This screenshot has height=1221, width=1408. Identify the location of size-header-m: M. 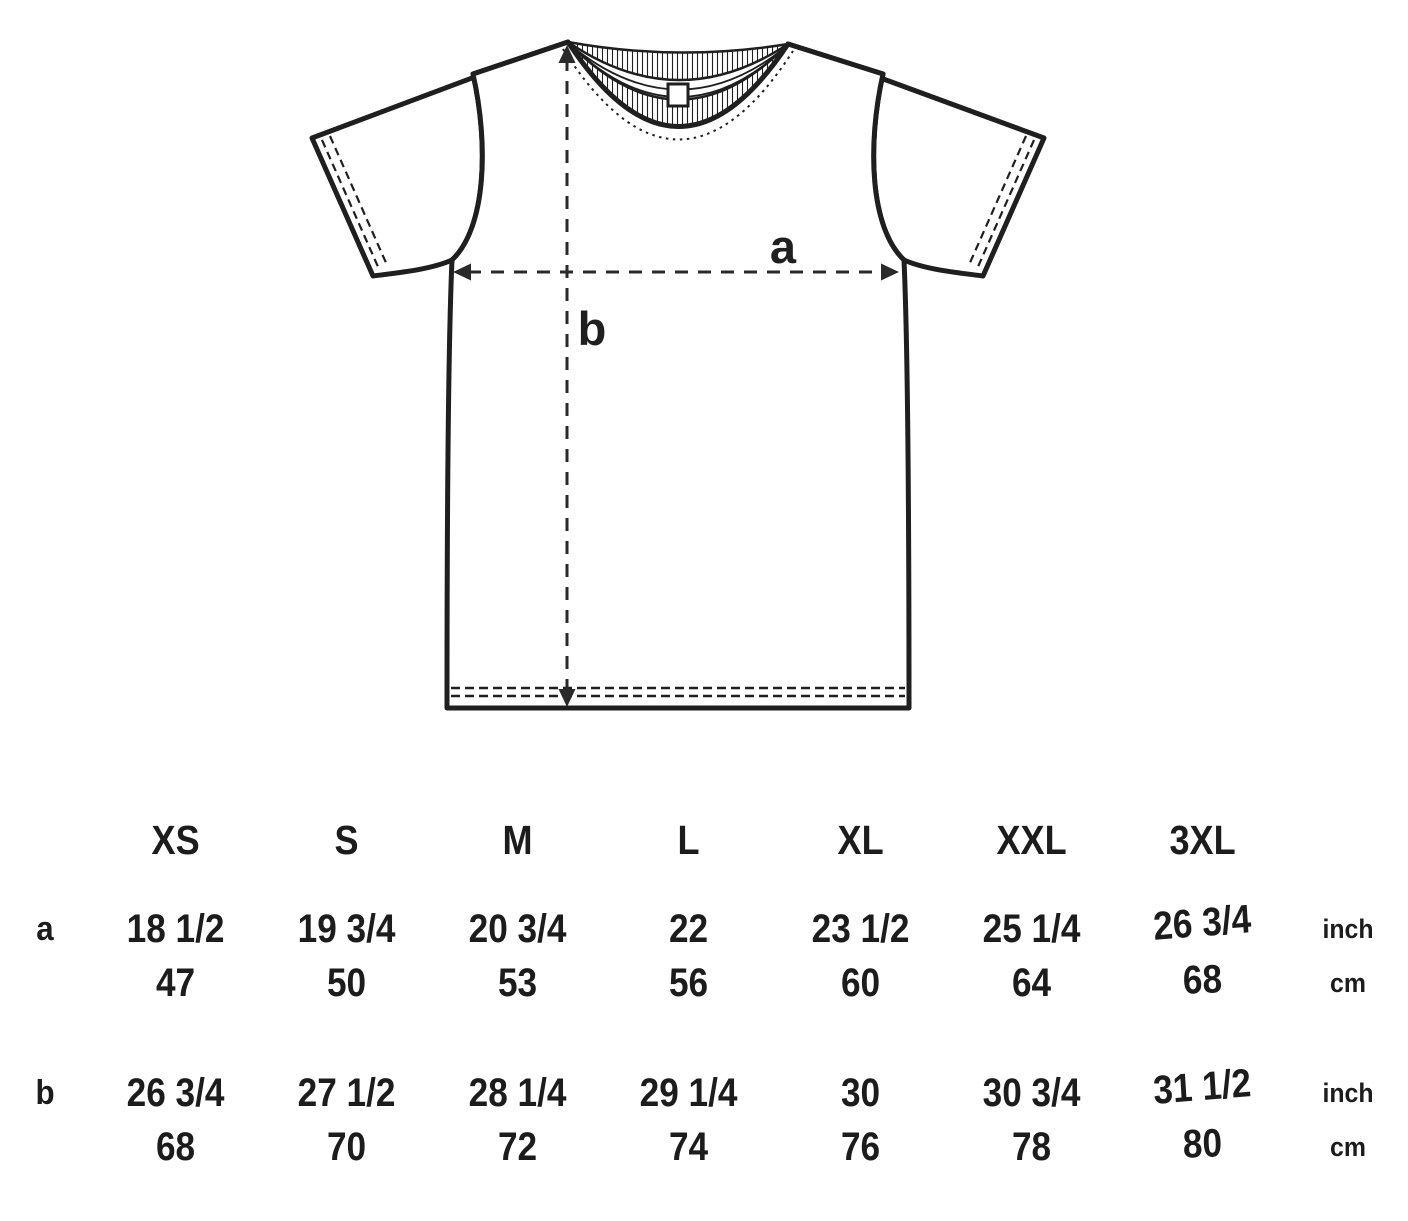
(517, 839).